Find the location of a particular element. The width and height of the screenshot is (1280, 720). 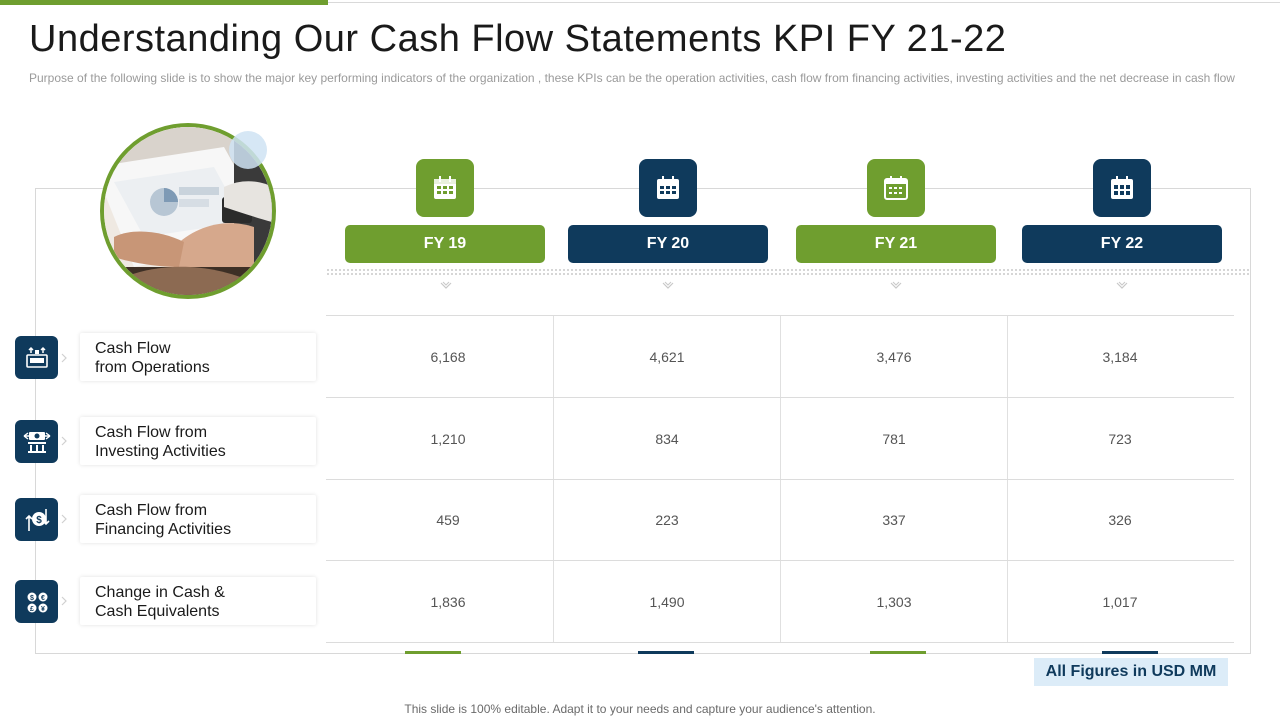

column-header-fy20: FY 20 is located at coordinates (668, 244).